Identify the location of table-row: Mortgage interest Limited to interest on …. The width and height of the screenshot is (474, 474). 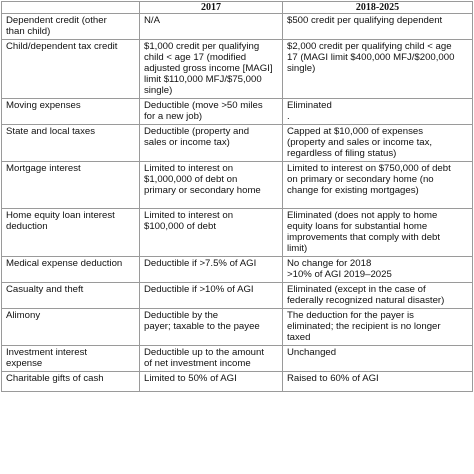
(237, 185).